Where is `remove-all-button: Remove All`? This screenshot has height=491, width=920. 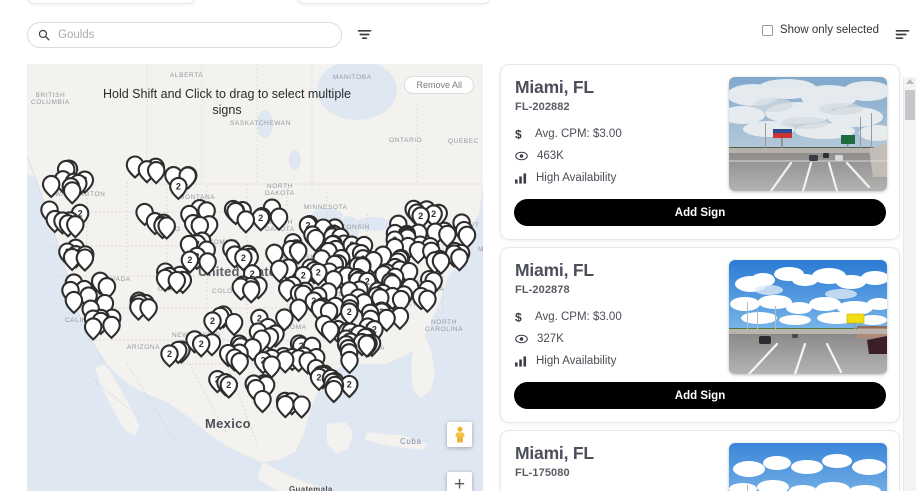
remove-all-button: Remove All is located at coordinates (439, 85).